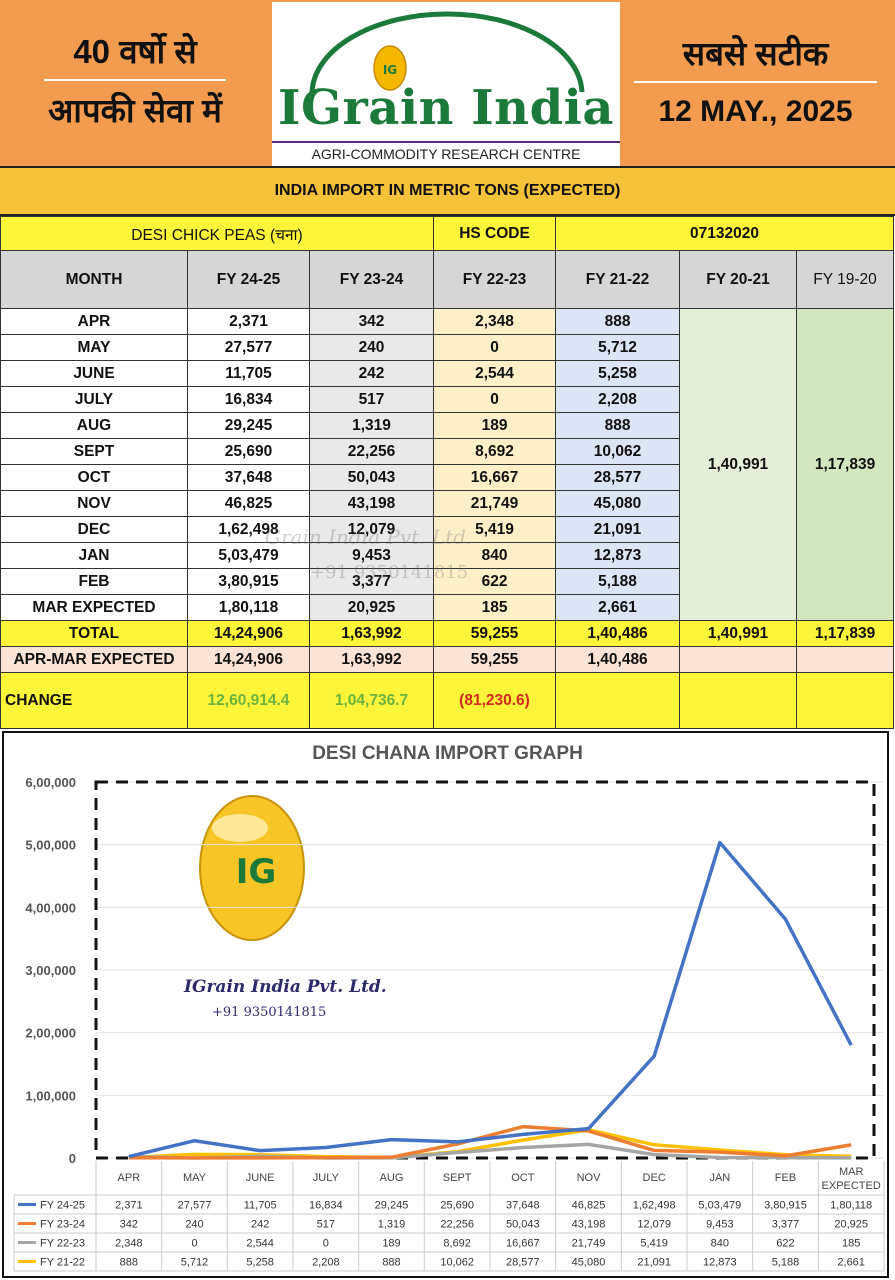  Describe the element at coordinates (654, 1178) in the screenshot. I see `x-tick-label: DEC` at that location.